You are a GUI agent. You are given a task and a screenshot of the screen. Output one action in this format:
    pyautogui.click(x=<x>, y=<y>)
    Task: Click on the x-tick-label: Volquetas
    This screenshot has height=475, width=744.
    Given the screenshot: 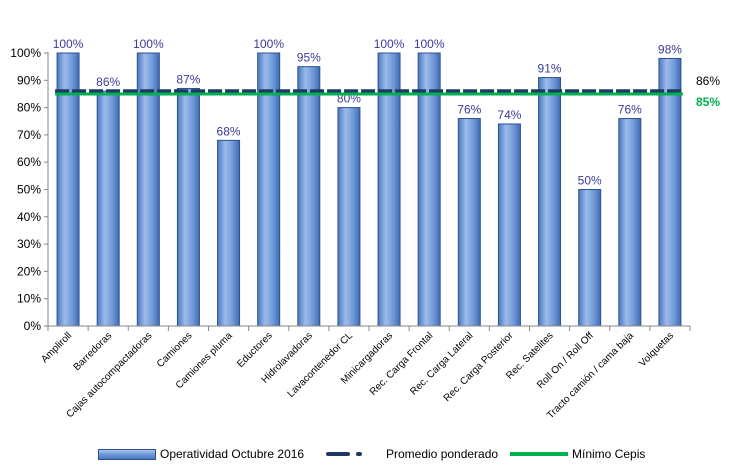 What is the action you would take?
    pyautogui.click(x=656, y=349)
    